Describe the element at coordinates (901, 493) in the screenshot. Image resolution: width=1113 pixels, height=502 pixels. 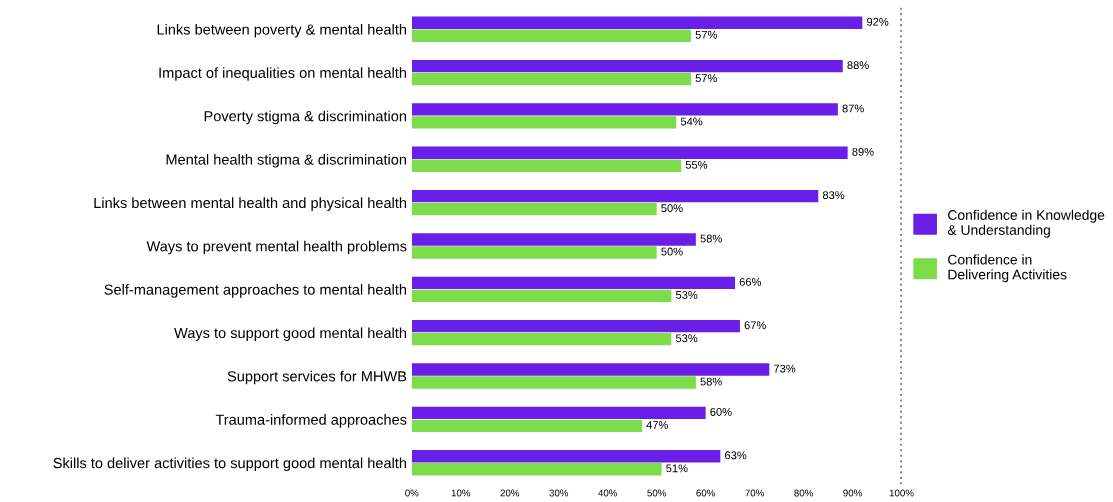
I see `x-tick-label: 100%` at that location.